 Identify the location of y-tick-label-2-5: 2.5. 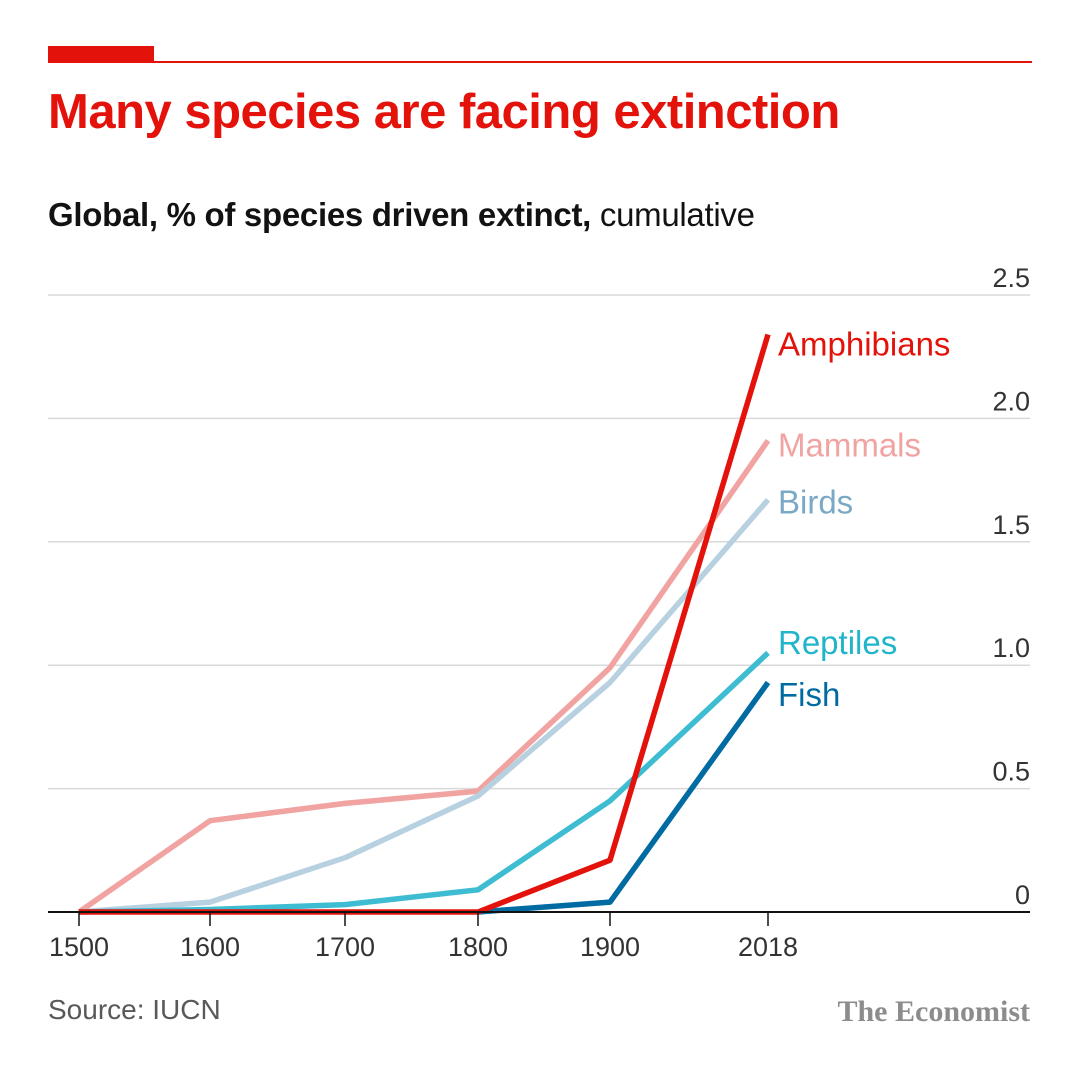
(1011, 278).